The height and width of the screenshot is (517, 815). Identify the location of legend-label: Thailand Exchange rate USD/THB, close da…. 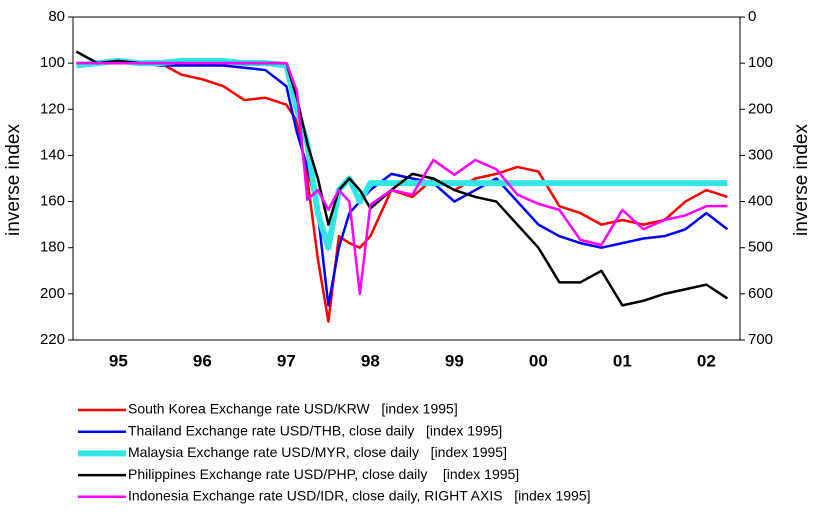
(315, 430).